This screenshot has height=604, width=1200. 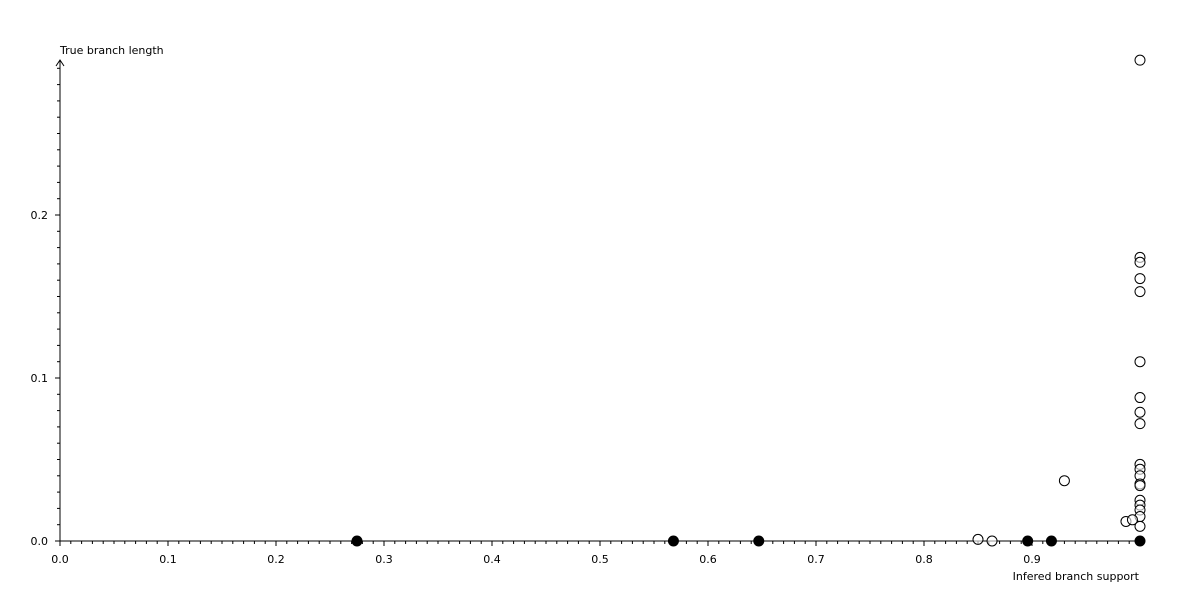 I want to click on y-tick-label: 0.2, so click(x=40, y=215).